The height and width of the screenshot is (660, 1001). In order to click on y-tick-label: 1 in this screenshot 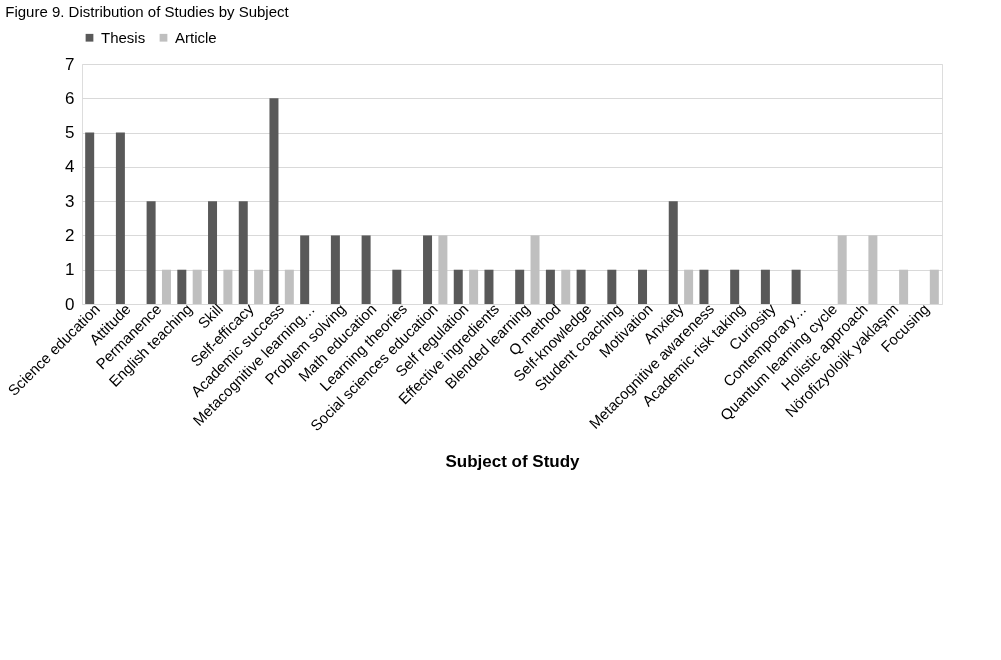, I will do `click(70, 270)`.